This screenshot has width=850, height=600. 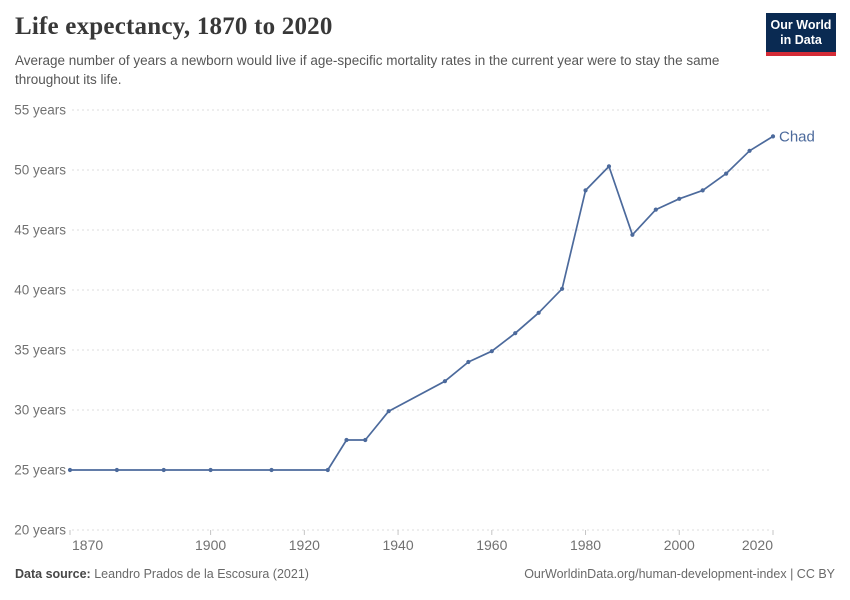 What do you see at coordinates (40, 350) in the screenshot?
I see `y-axis-tick-label: 35 years` at bounding box center [40, 350].